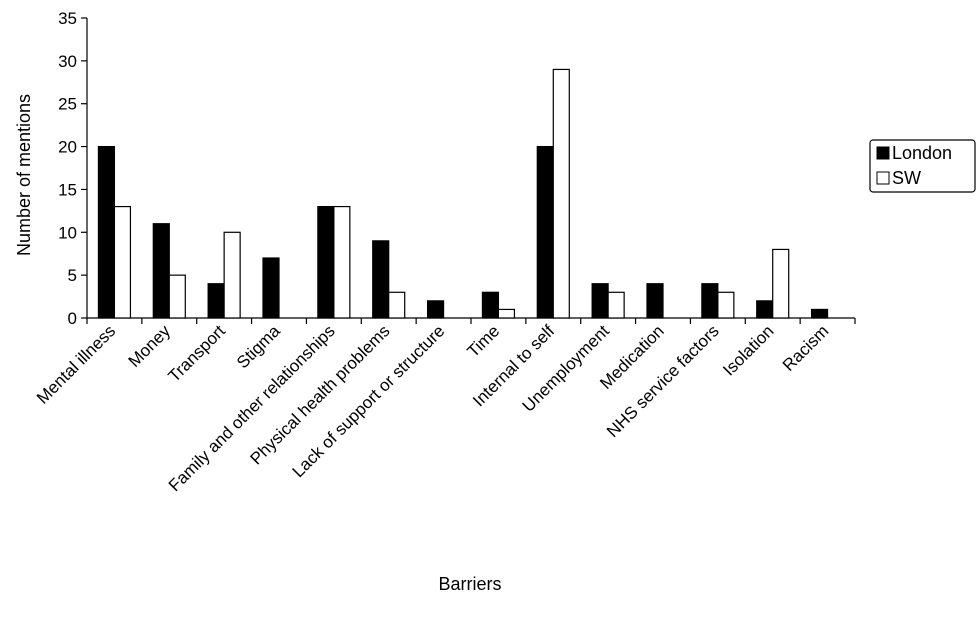  Describe the element at coordinates (883, 153) in the screenshot. I see `legend-swatch-london` at that location.